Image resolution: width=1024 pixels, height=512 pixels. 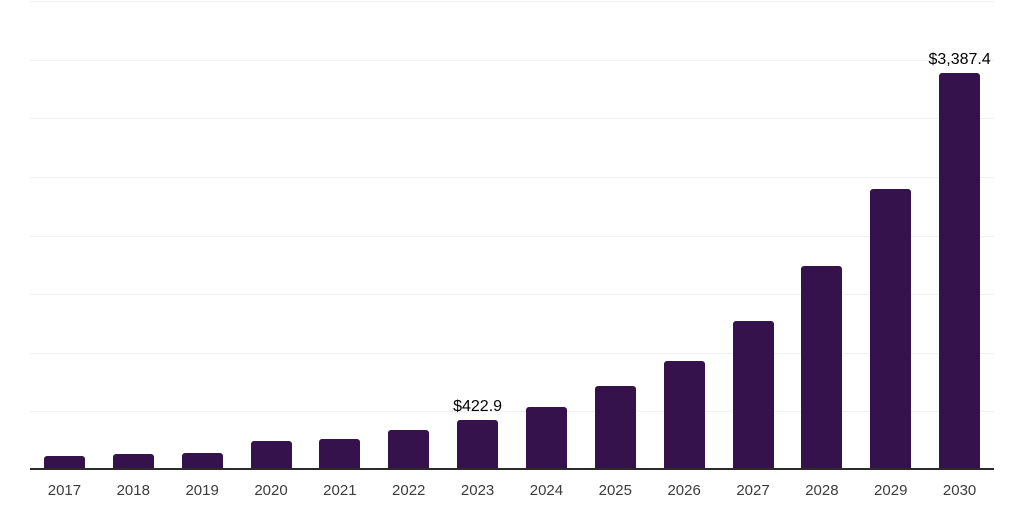 What do you see at coordinates (64, 462) in the screenshot?
I see `bar-2017` at bounding box center [64, 462].